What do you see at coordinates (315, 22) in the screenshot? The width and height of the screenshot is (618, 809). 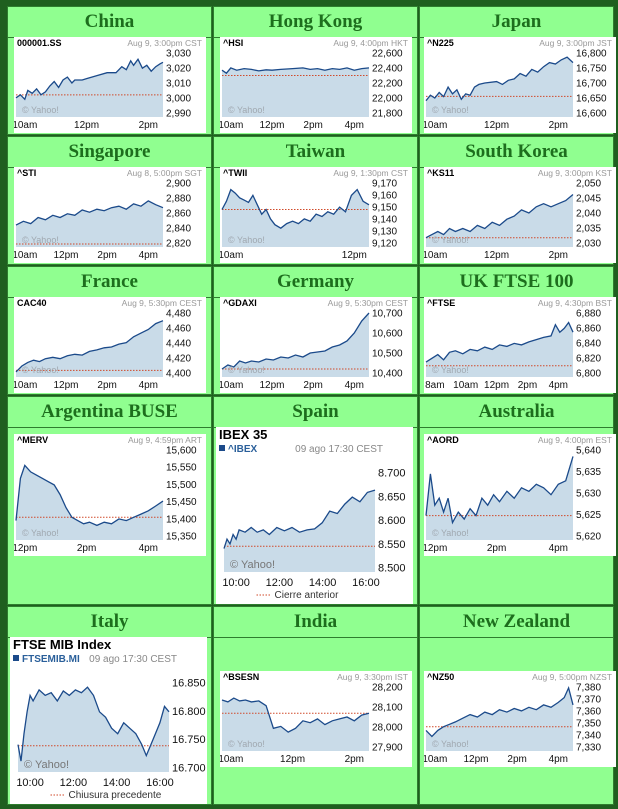 I see `panel-title: Hong Kong` at bounding box center [315, 22].